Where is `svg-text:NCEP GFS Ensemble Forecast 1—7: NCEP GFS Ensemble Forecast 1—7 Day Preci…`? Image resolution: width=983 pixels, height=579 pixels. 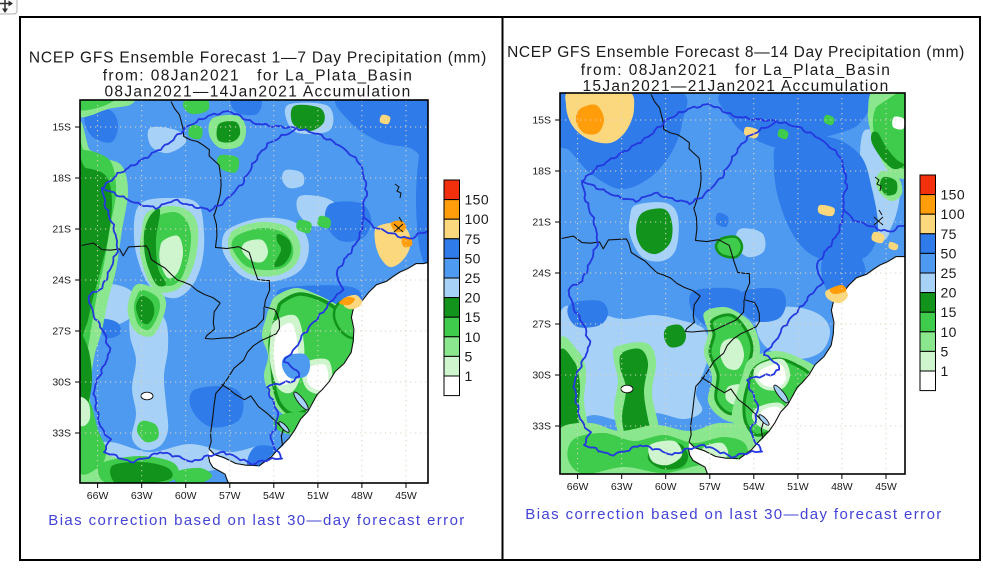 svg-text:NCEP GFS Ensemble Forecast 1—7: NCEP GFS Ensemble Forecast 1—7 Day Preci… is located at coordinates (258, 58).